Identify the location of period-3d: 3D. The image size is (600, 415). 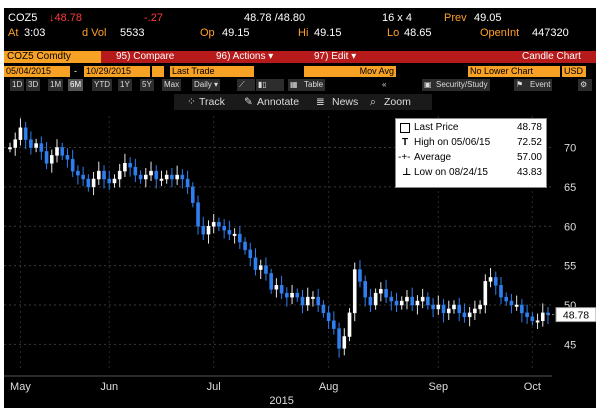
(33, 85).